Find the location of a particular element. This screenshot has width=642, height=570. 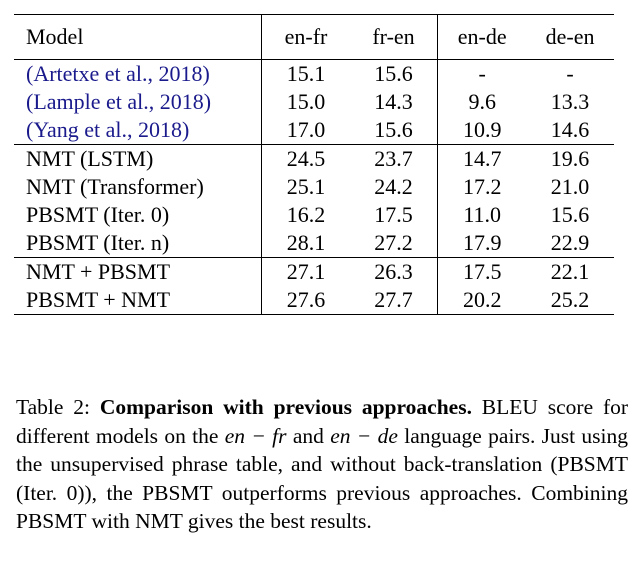

score-cell-de-en: 19.6 is located at coordinates (570, 158).